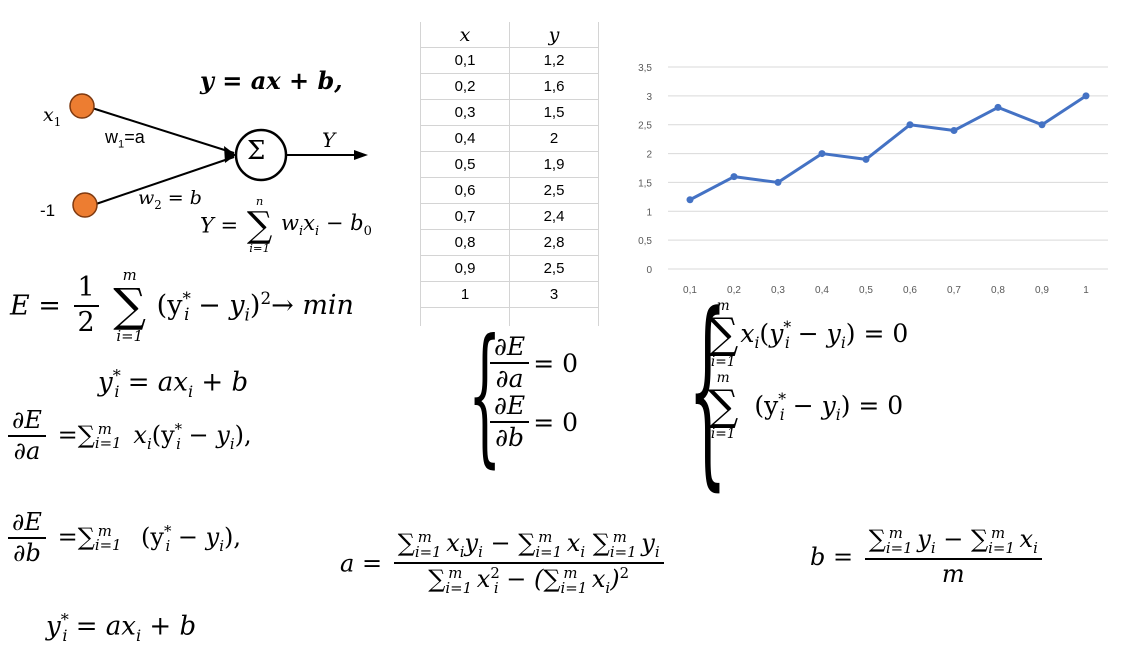 Image resolution: width=1133 pixels, height=659 pixels. Describe the element at coordinates (82, 106) in the screenshot. I see `input-node-x1` at that location.